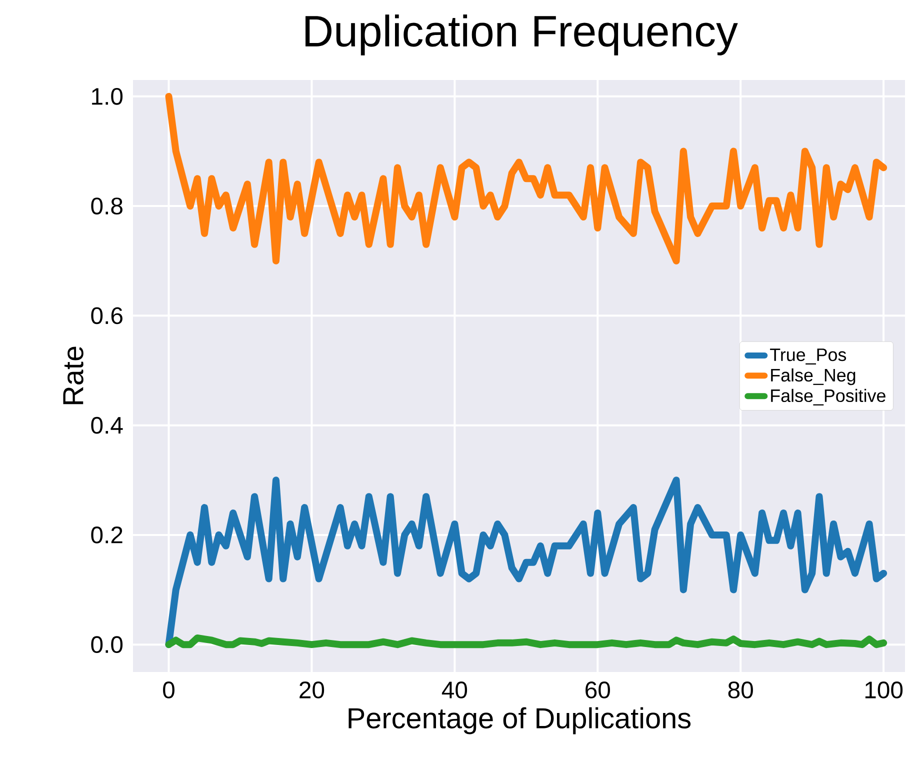 The image size is (918, 780). Describe the element at coordinates (519, 720) in the screenshot. I see `x-axis-title: Percentage of Duplications` at that location.